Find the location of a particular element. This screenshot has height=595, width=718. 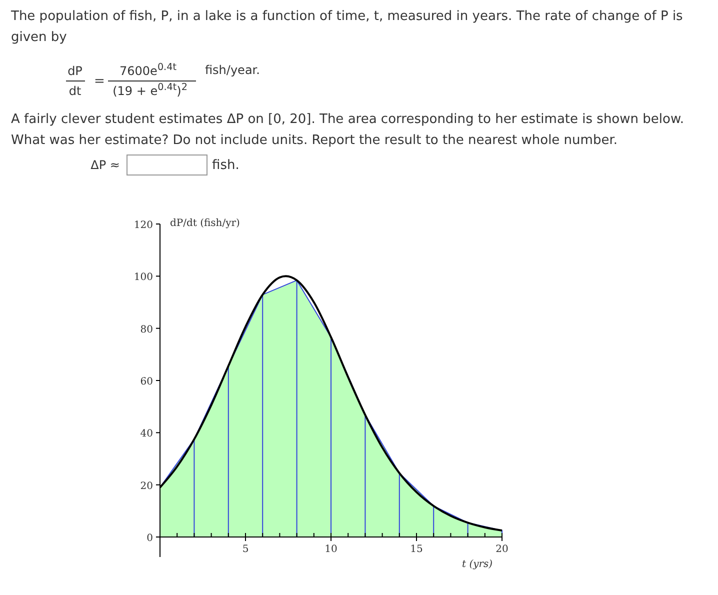

y-tick-label: 100 is located at coordinates (143, 278).